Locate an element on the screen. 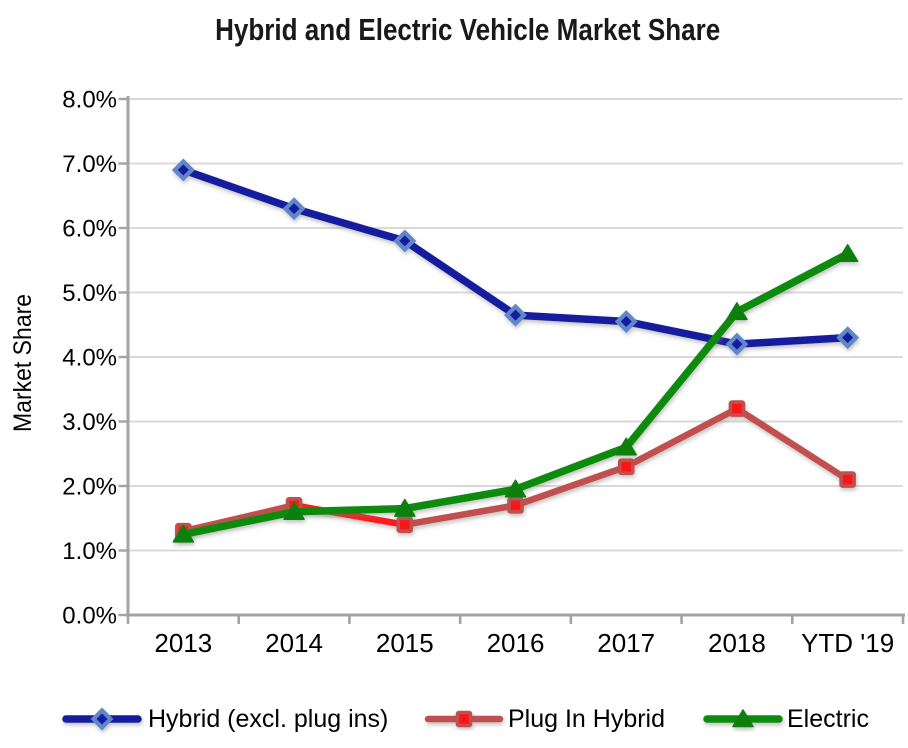 This screenshot has height=748, width=908. y-tick-label: 0.0% is located at coordinates (89, 616).